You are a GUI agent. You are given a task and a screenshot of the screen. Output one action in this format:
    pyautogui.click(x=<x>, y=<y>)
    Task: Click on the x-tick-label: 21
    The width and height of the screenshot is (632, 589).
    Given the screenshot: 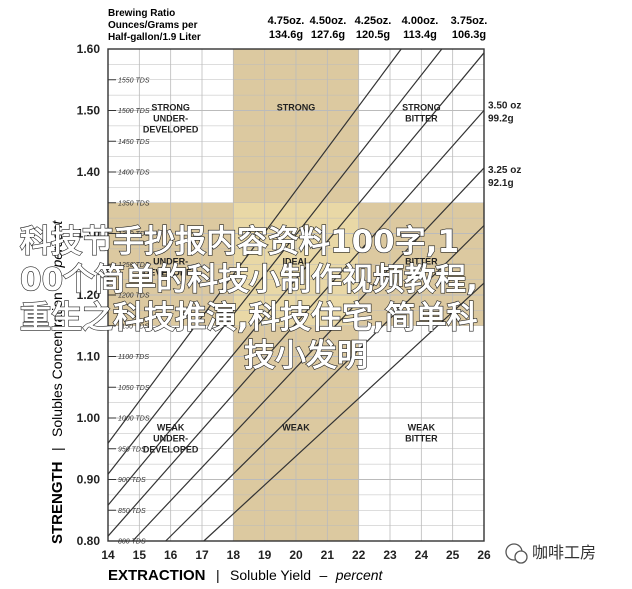 What is the action you would take?
    pyautogui.click(x=328, y=555)
    